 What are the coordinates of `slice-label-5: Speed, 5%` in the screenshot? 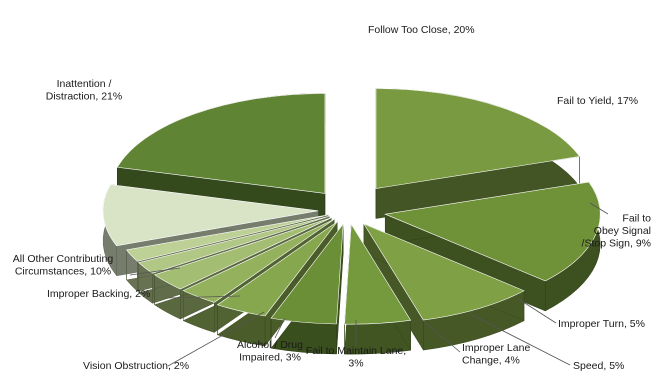 It's located at (598, 366).